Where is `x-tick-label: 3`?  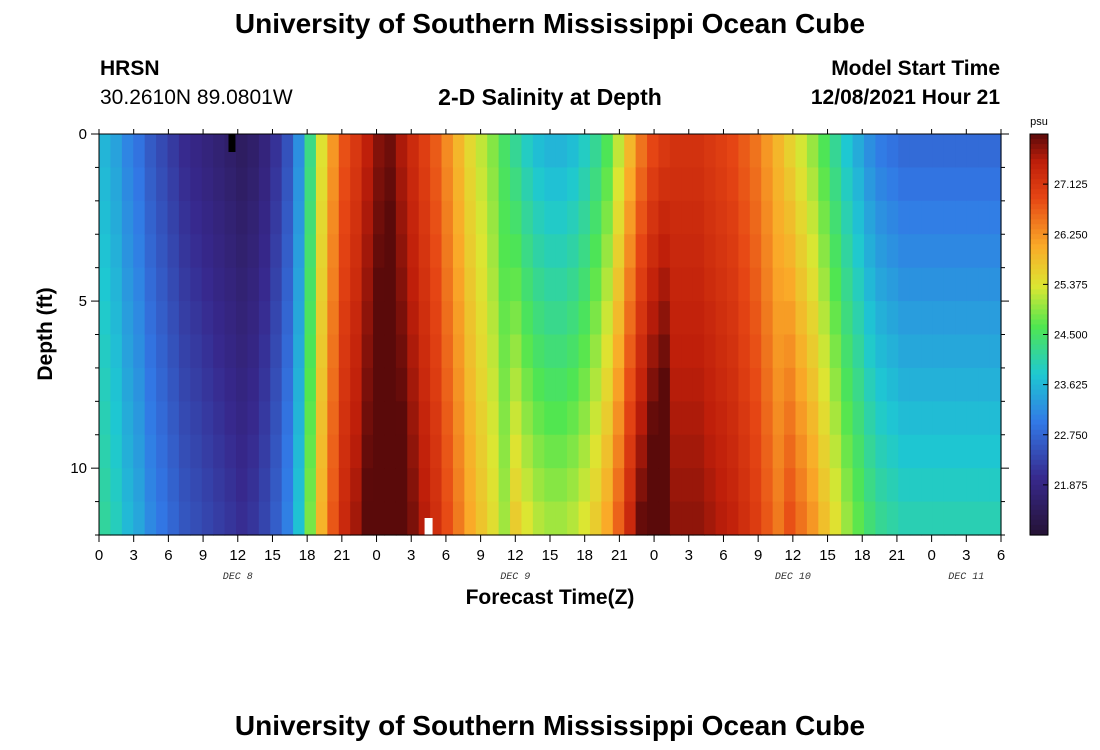 x-tick-label: 3 is located at coordinates (689, 555).